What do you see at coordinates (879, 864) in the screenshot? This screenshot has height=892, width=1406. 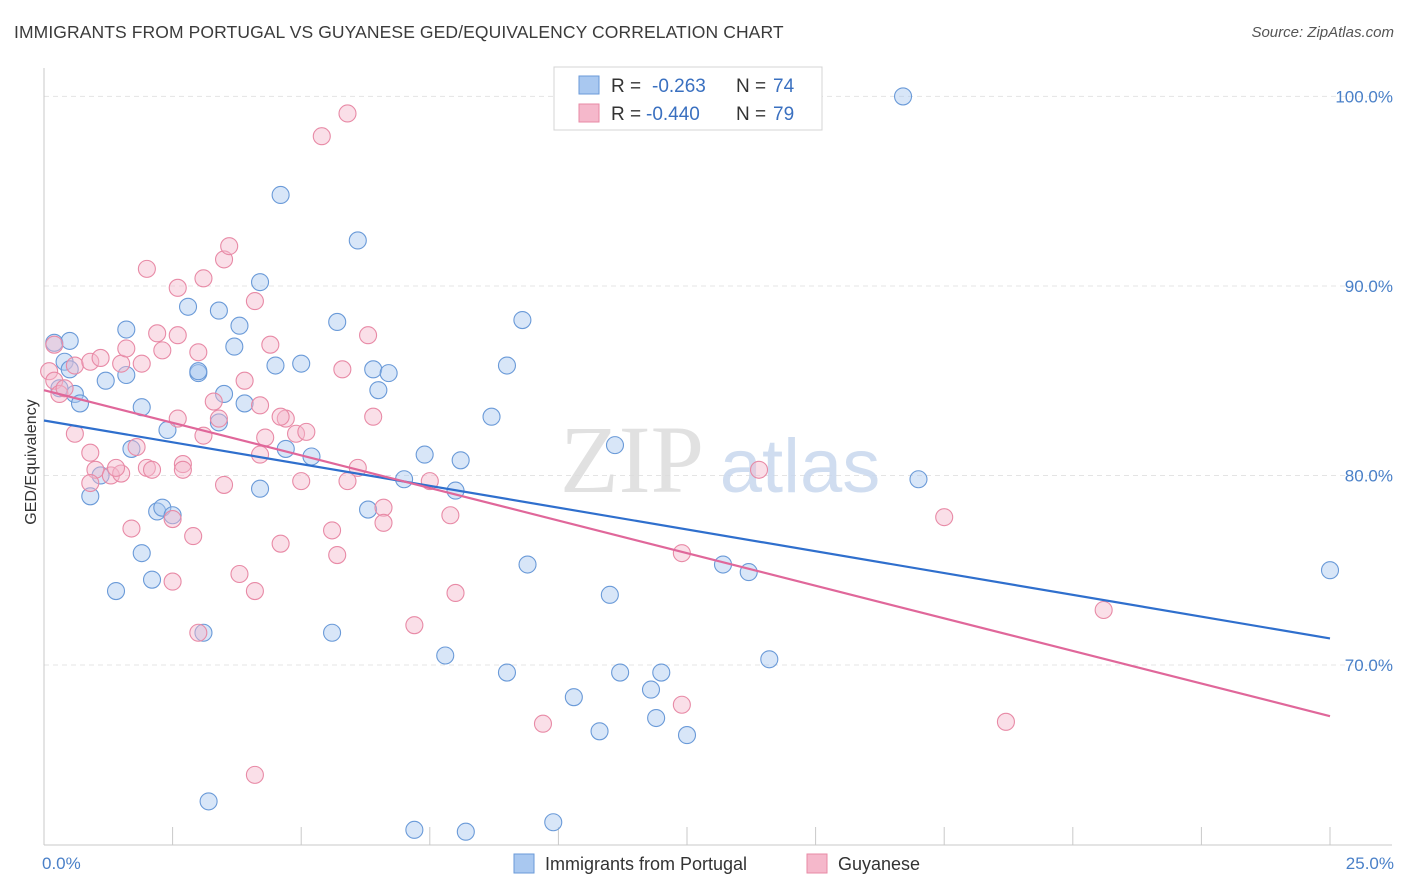 I see `series-legend-label-pink: Guyanese` at bounding box center [879, 864].